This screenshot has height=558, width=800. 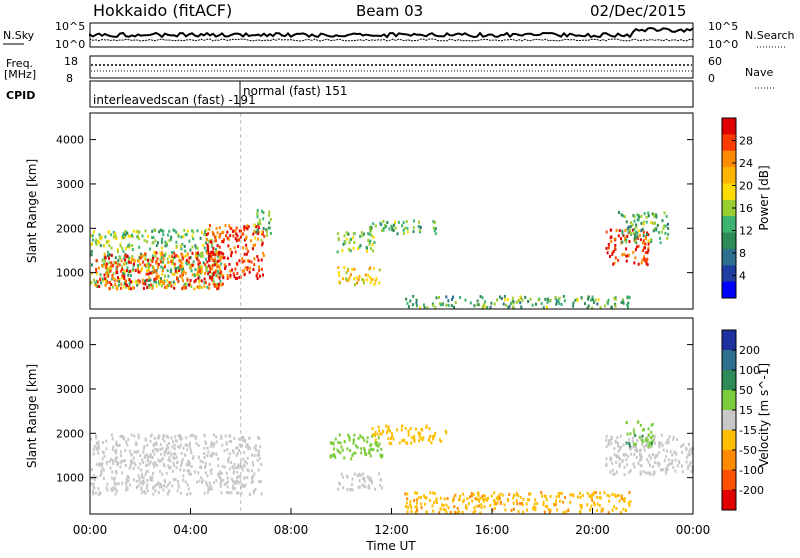 What do you see at coordinates (592, 530) in the screenshot?
I see `xtick-label: 20:00` at bounding box center [592, 530].